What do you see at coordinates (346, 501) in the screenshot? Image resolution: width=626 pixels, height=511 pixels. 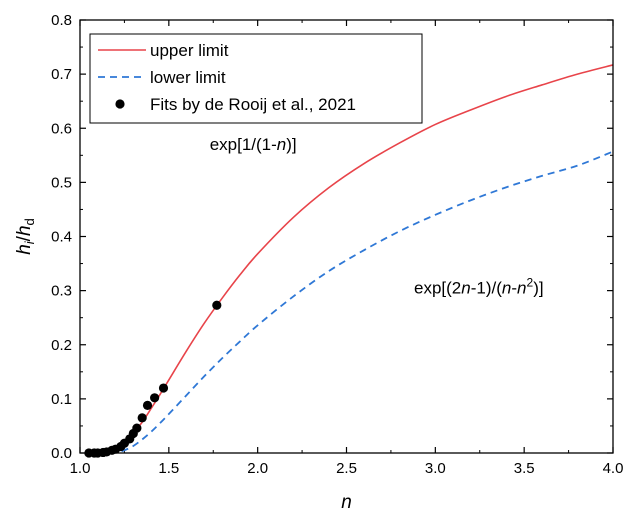 I see `x-axis-title: n` at bounding box center [346, 501].